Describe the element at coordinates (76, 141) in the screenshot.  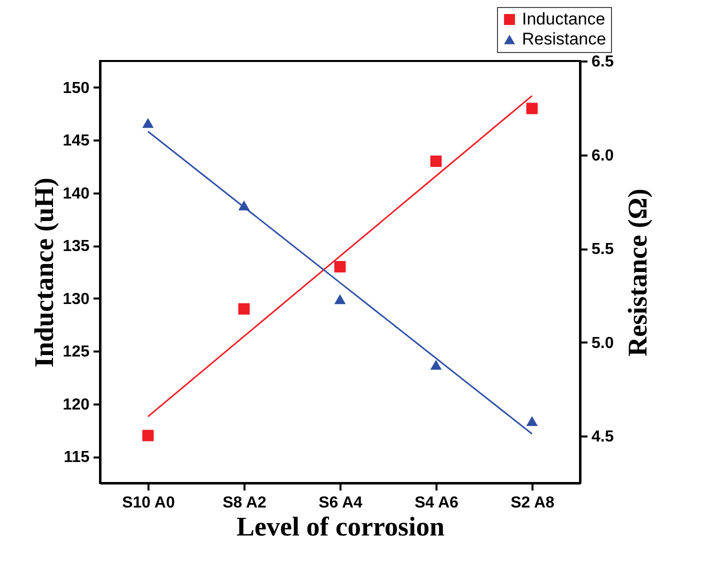
I see `y-tick-label: 145` at that location.